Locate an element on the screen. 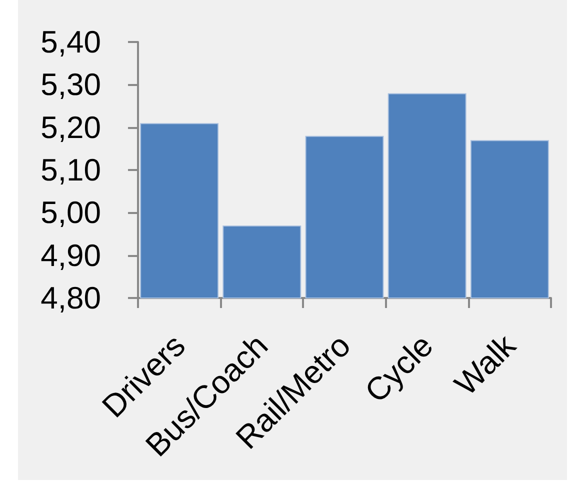 The width and height of the screenshot is (570, 486). y-tick-label: 5,30 is located at coordinates (70, 84).